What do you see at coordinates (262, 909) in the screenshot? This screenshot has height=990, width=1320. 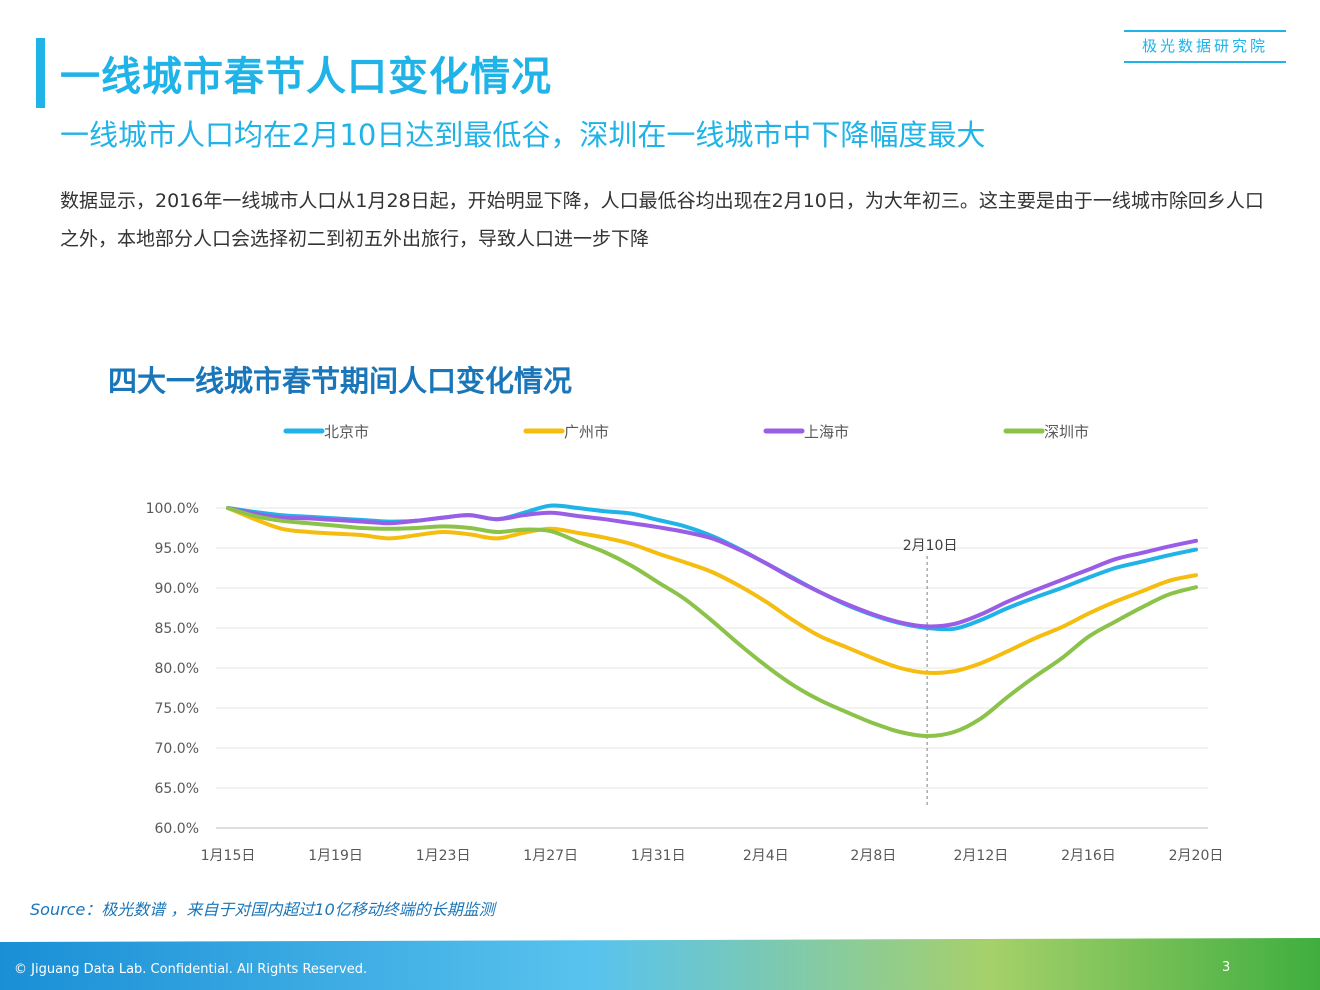 I see `source-note: Source：极光数谱 ，来自于对国内超过10亿移动终端的长期监测` at bounding box center [262, 909].